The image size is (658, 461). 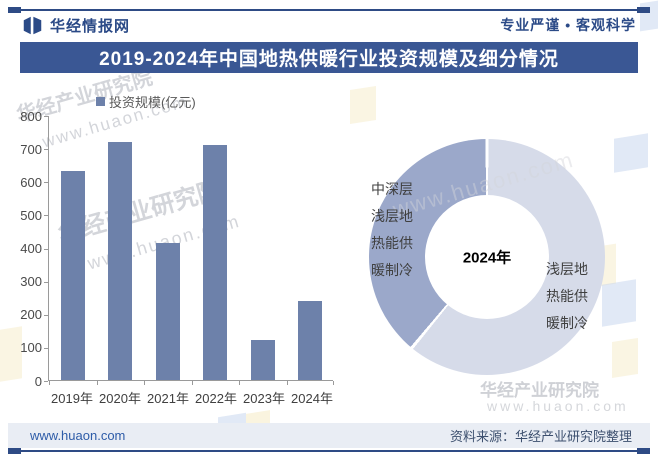 What do you see at coordinates (329, 10) in the screenshot?
I see `top-rule` at bounding box center [329, 10].